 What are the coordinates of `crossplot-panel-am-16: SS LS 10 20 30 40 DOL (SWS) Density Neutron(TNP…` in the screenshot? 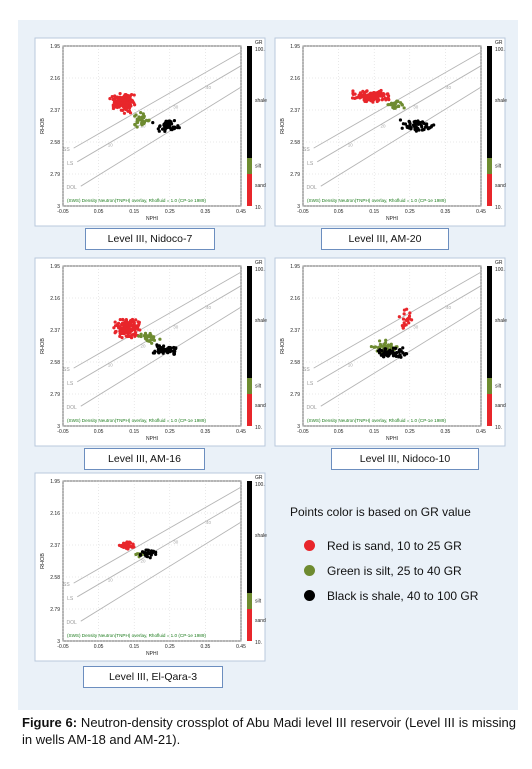 It's located at (150, 365).